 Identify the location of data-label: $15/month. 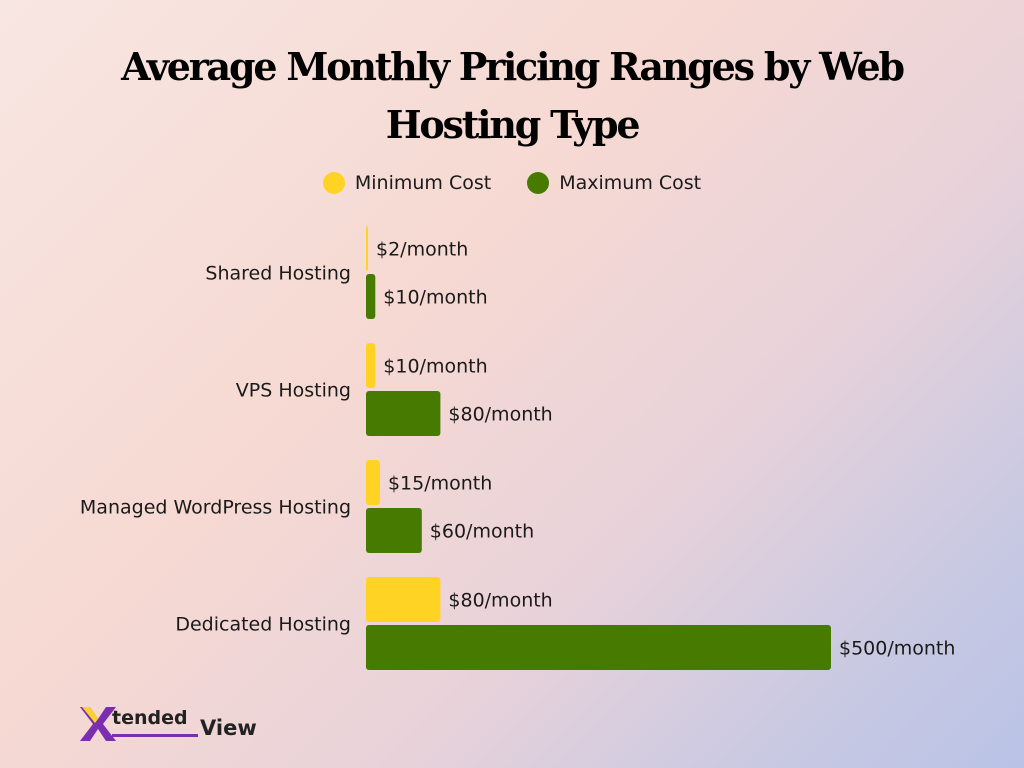
(440, 484).